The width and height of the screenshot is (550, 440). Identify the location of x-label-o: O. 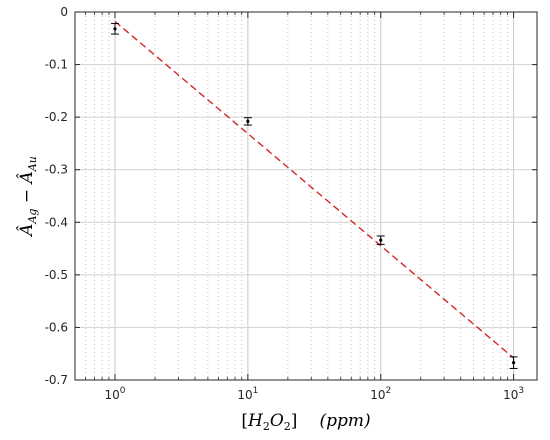
(277, 421).